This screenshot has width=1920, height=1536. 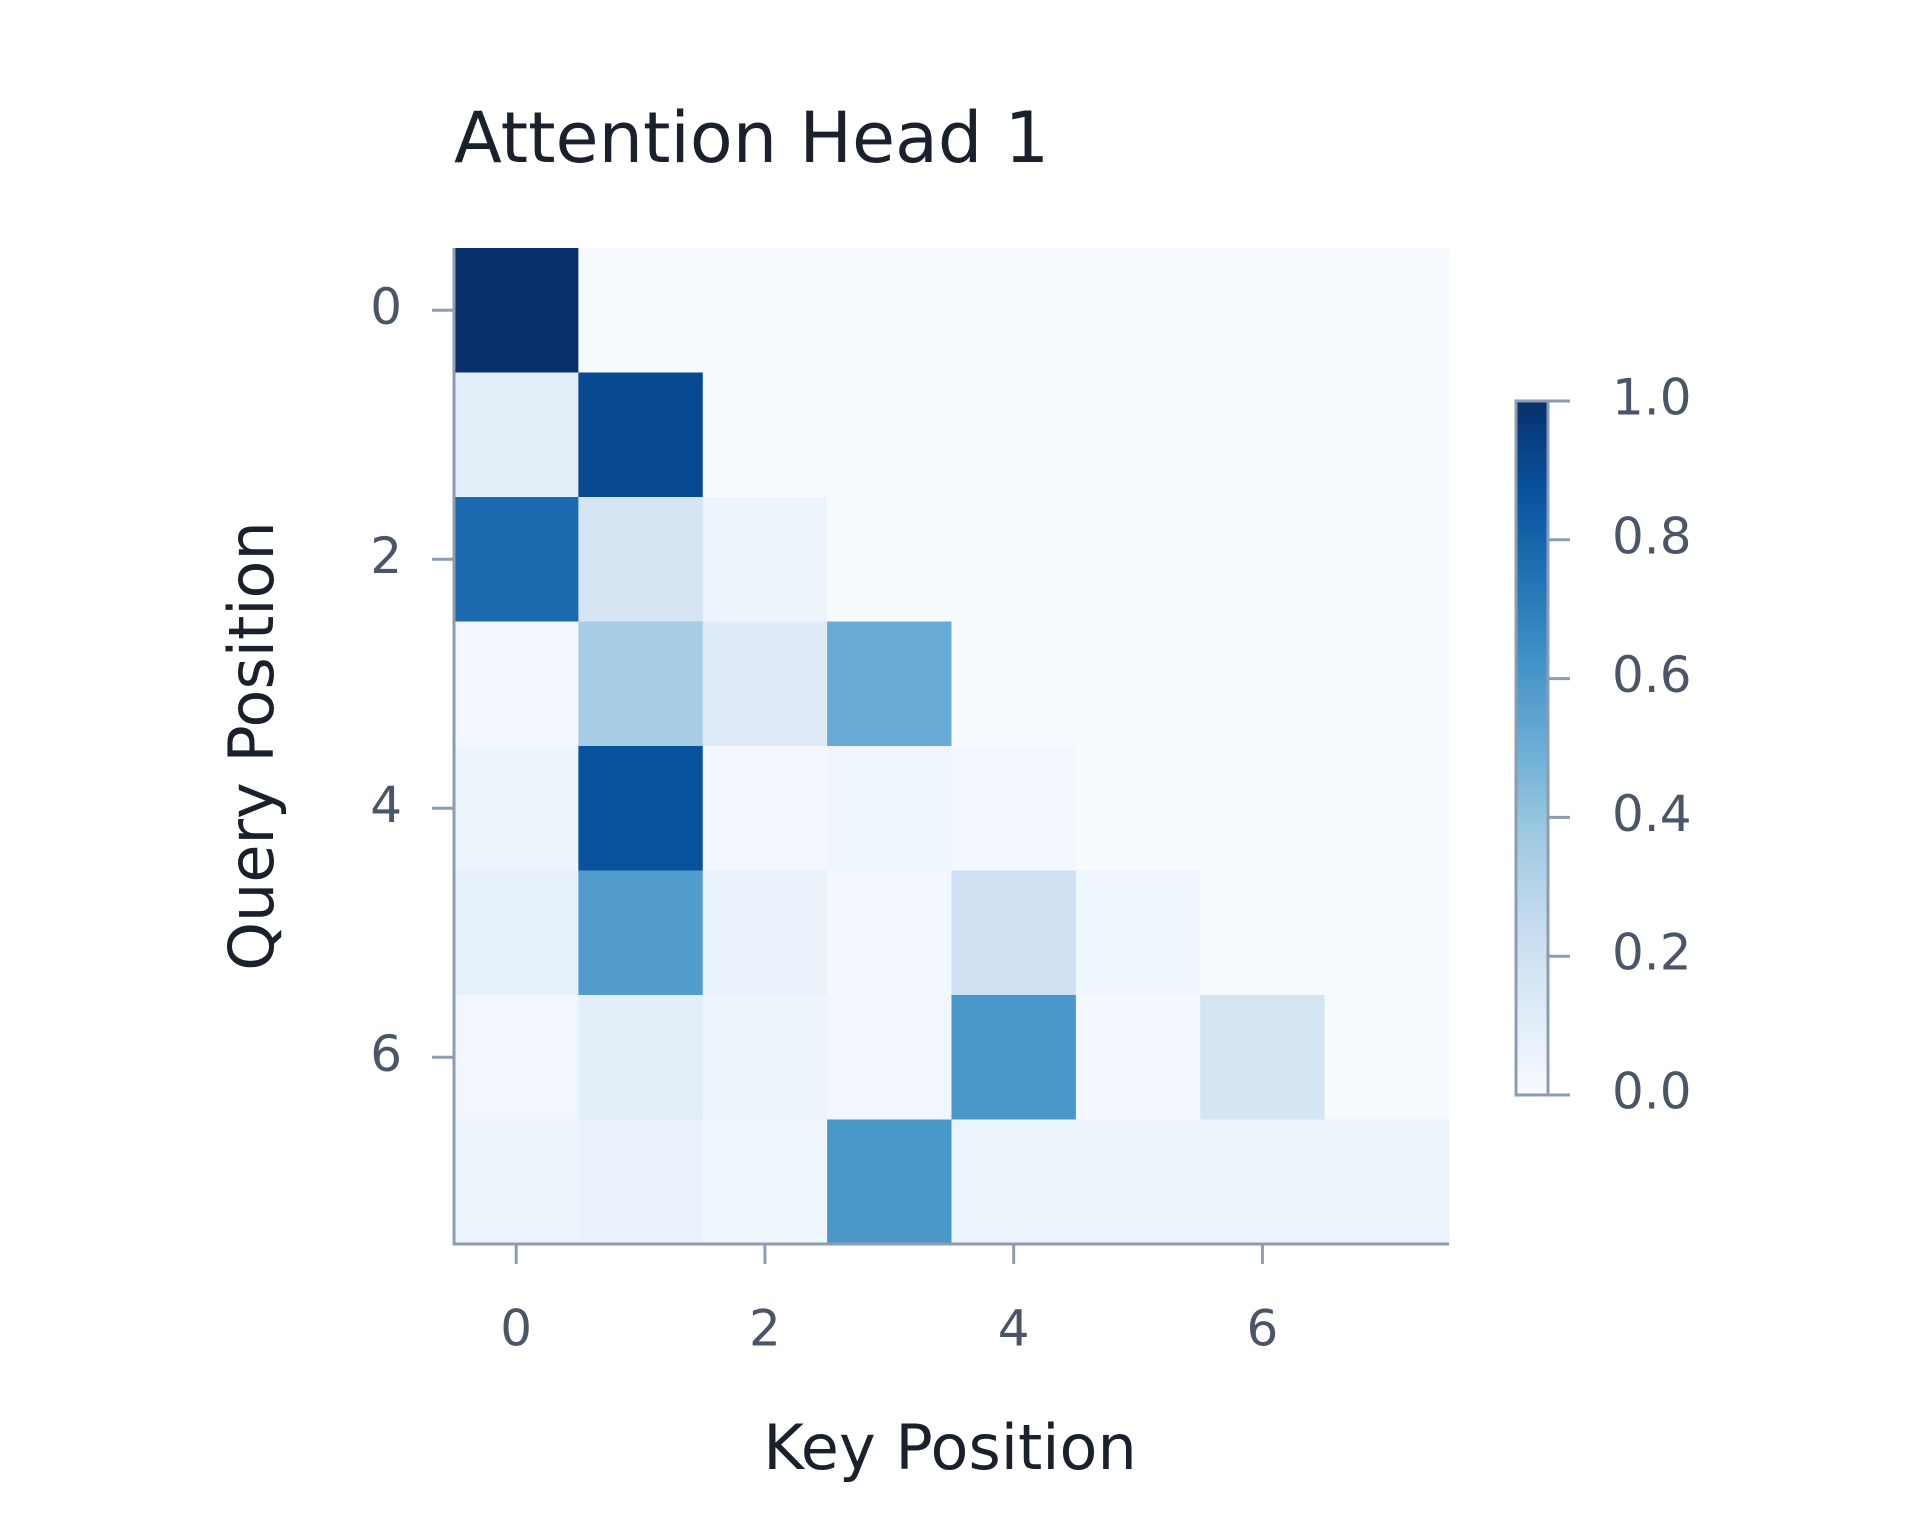 I want to click on y-axis-label: Query Position, so click(x=251, y=746).